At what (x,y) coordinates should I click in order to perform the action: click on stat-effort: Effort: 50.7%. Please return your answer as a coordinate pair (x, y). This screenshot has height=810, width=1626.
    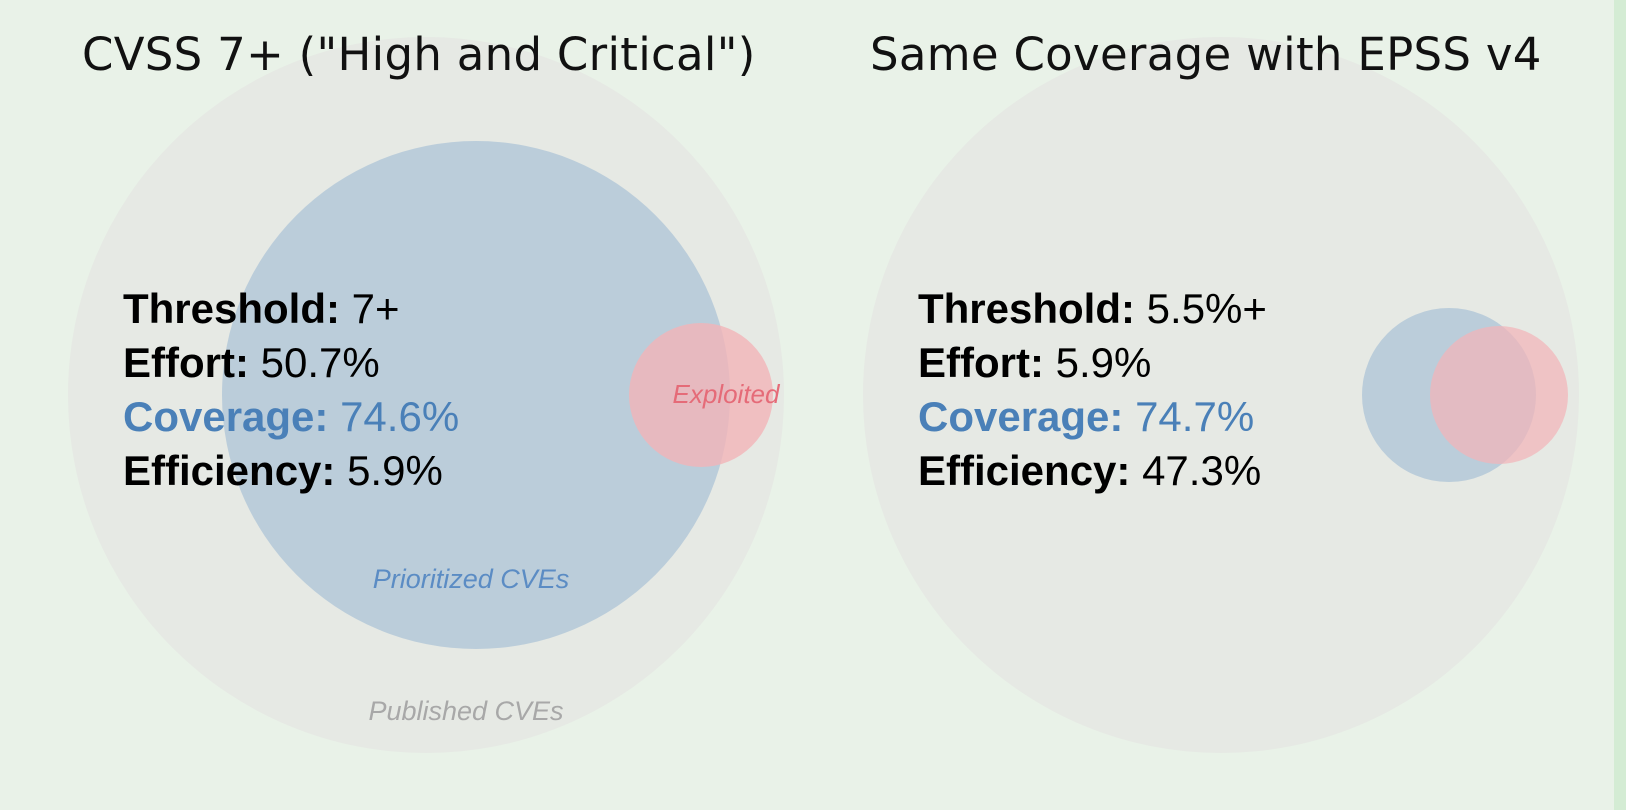
    Looking at the image, I should click on (291, 363).